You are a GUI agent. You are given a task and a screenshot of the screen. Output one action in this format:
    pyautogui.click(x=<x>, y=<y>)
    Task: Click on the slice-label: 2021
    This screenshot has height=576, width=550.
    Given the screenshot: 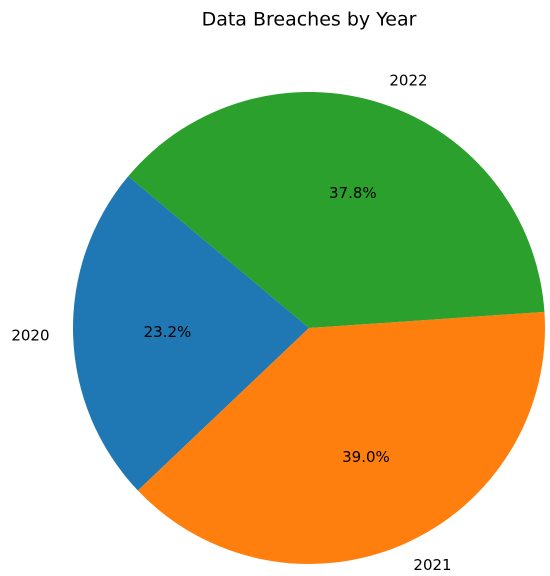 What is the action you would take?
    pyautogui.click(x=432, y=565)
    